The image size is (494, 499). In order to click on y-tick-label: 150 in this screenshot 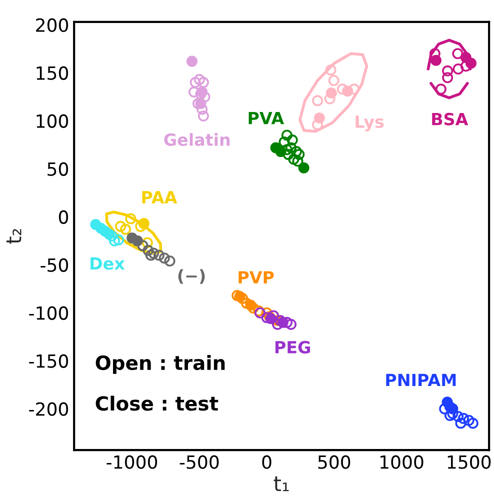, I will do `click(52, 73)`.